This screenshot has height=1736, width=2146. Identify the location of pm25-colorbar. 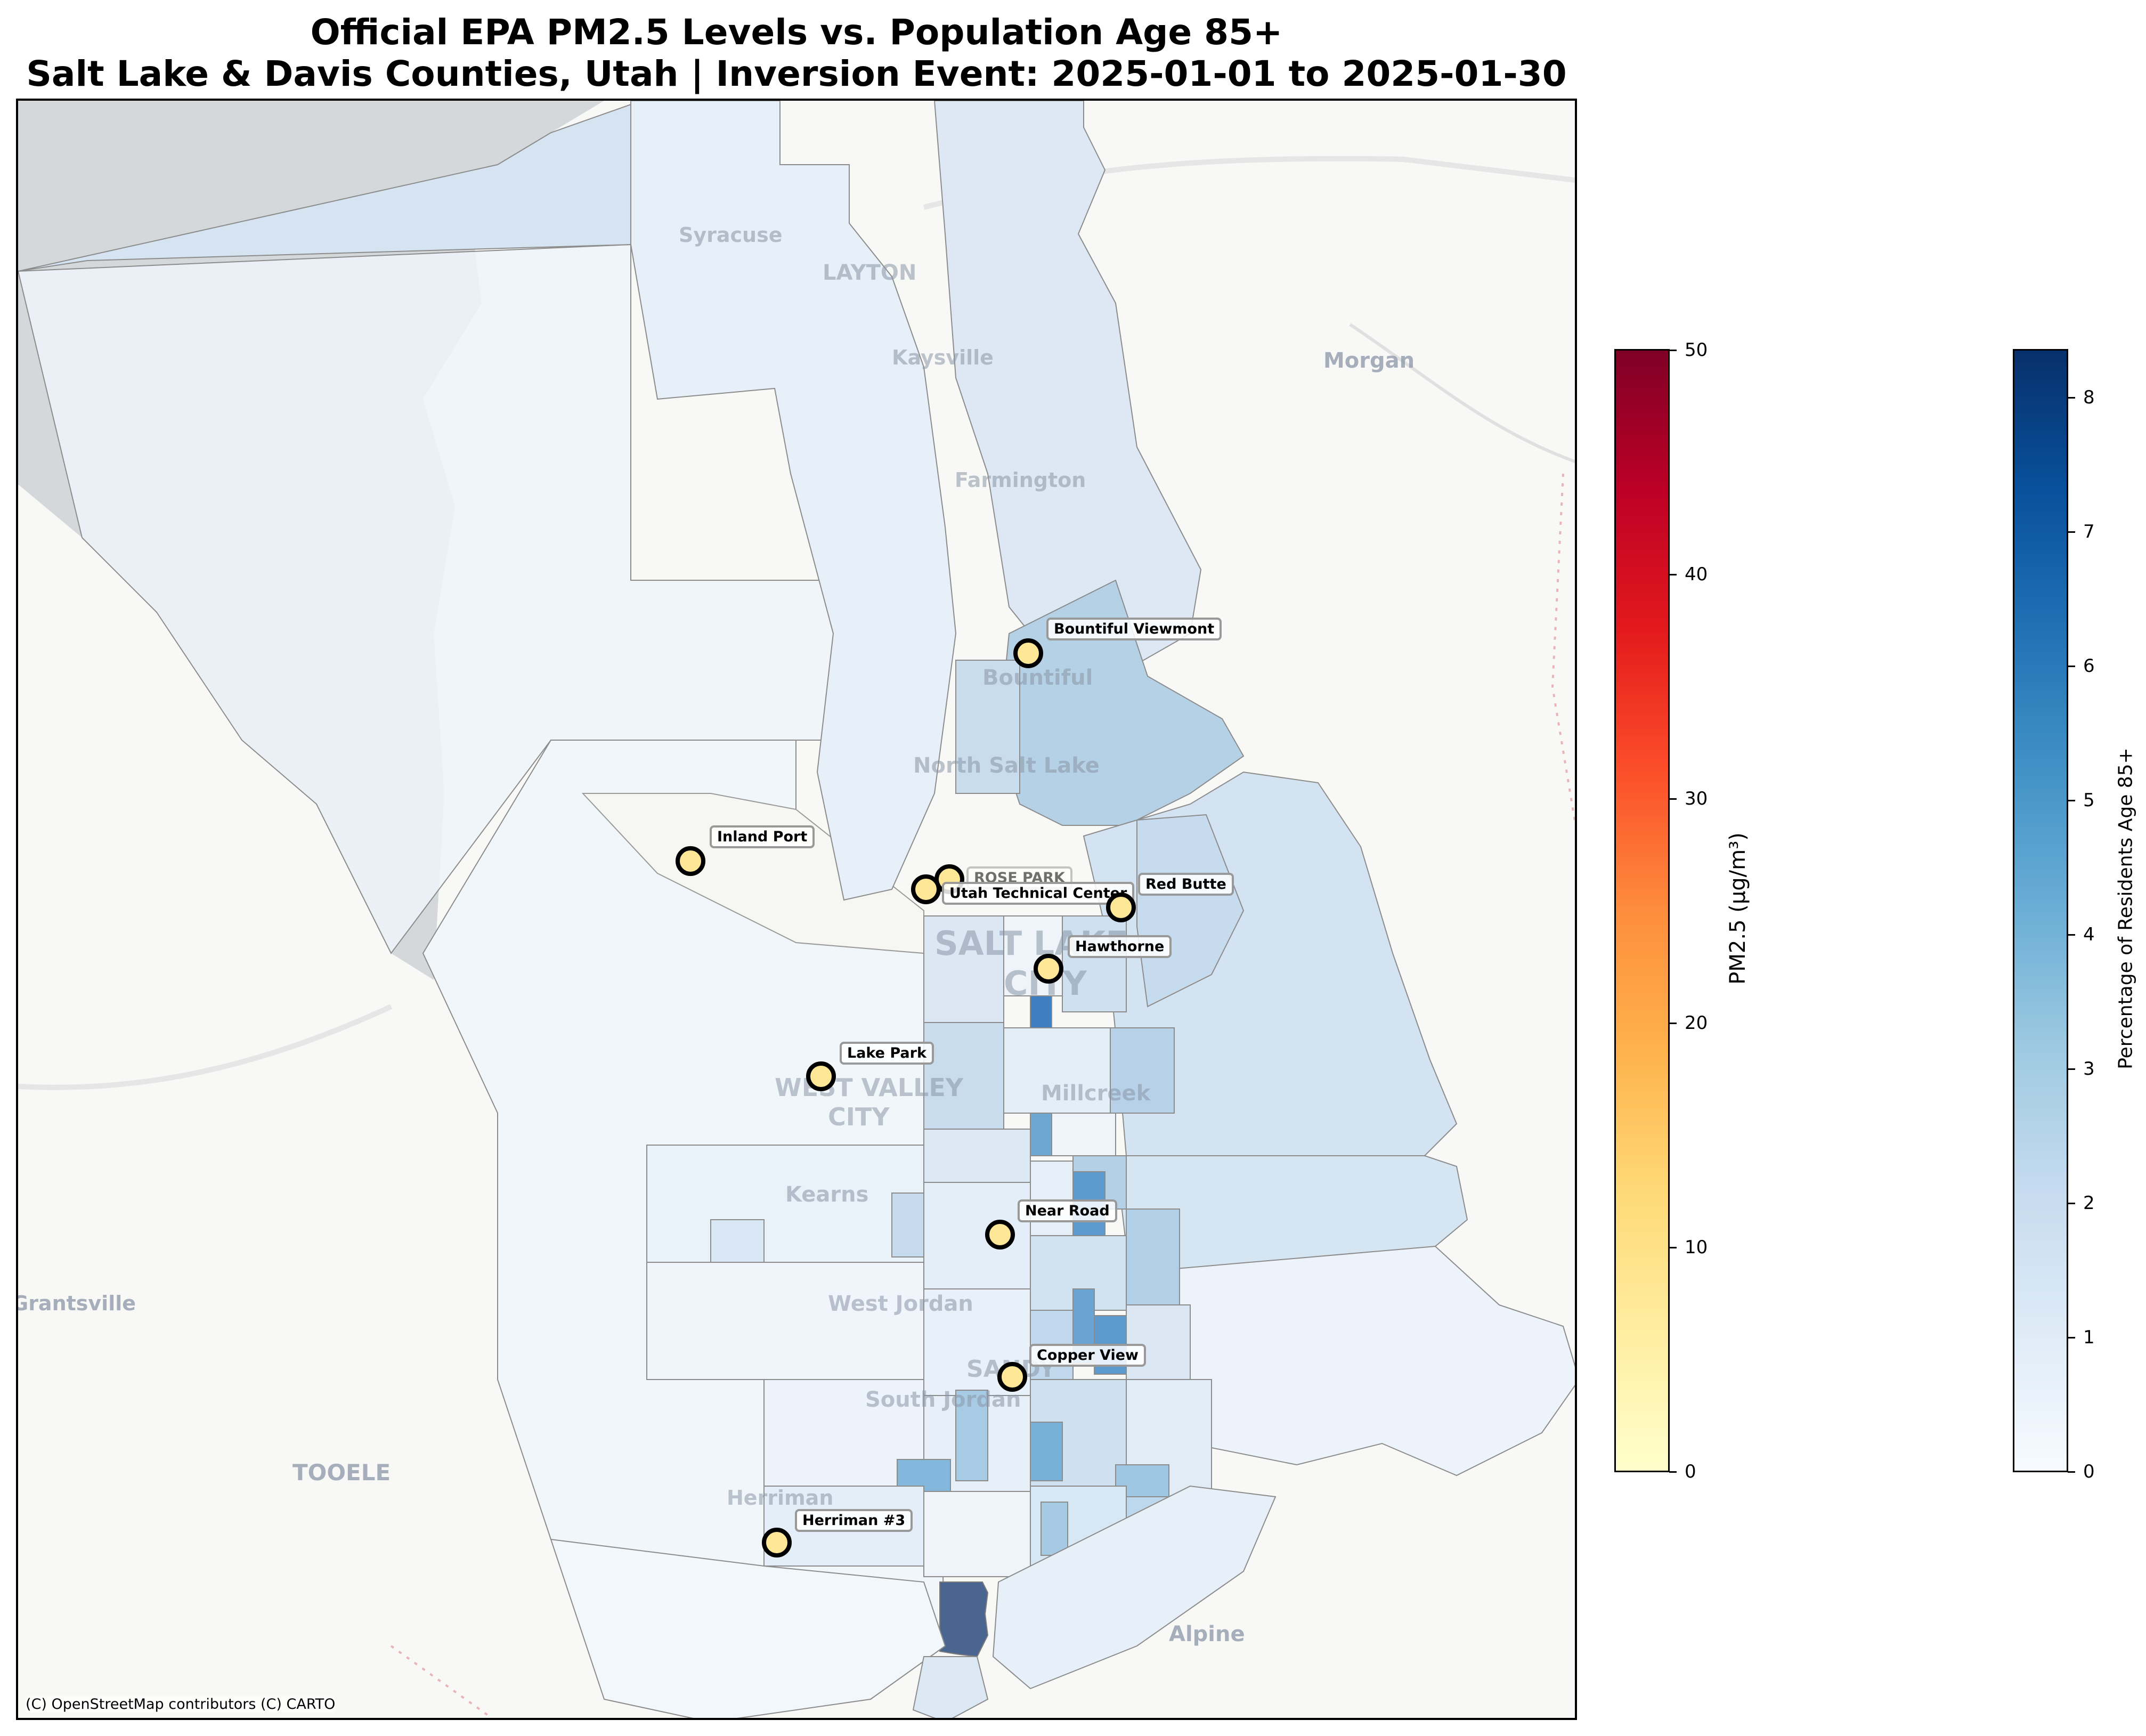
(1642, 910).